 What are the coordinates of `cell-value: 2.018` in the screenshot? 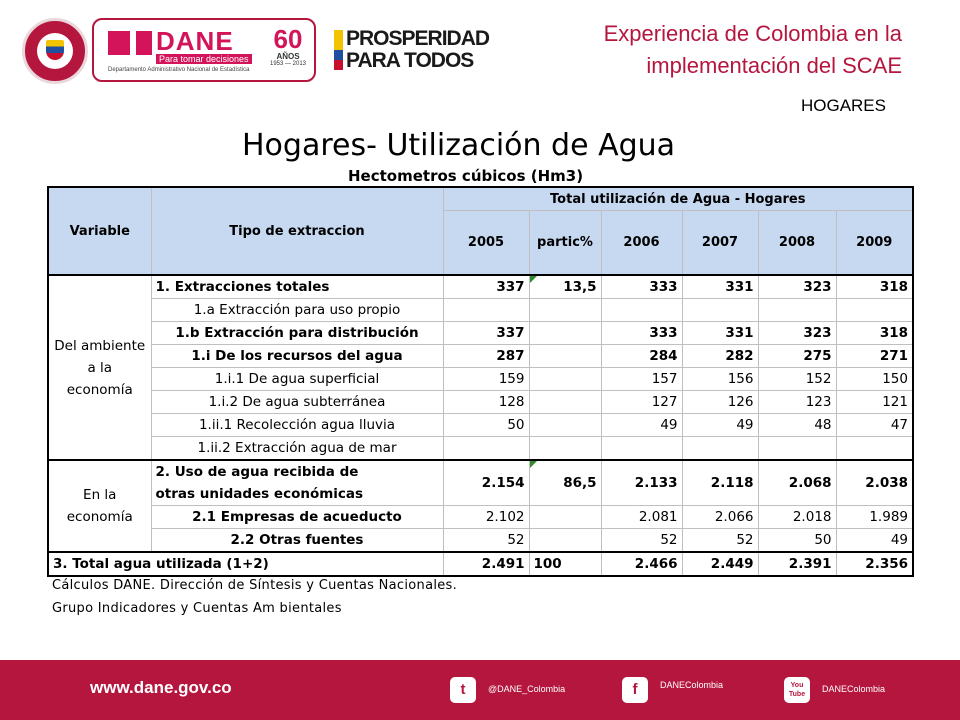 It's located at (797, 517).